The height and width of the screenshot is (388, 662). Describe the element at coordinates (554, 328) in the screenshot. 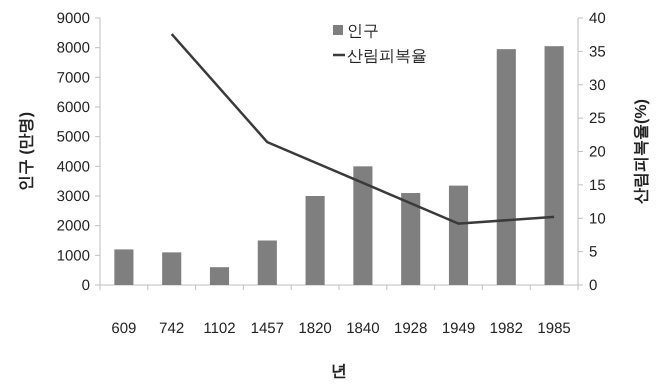

I see `x-tick-label: 1985` at that location.